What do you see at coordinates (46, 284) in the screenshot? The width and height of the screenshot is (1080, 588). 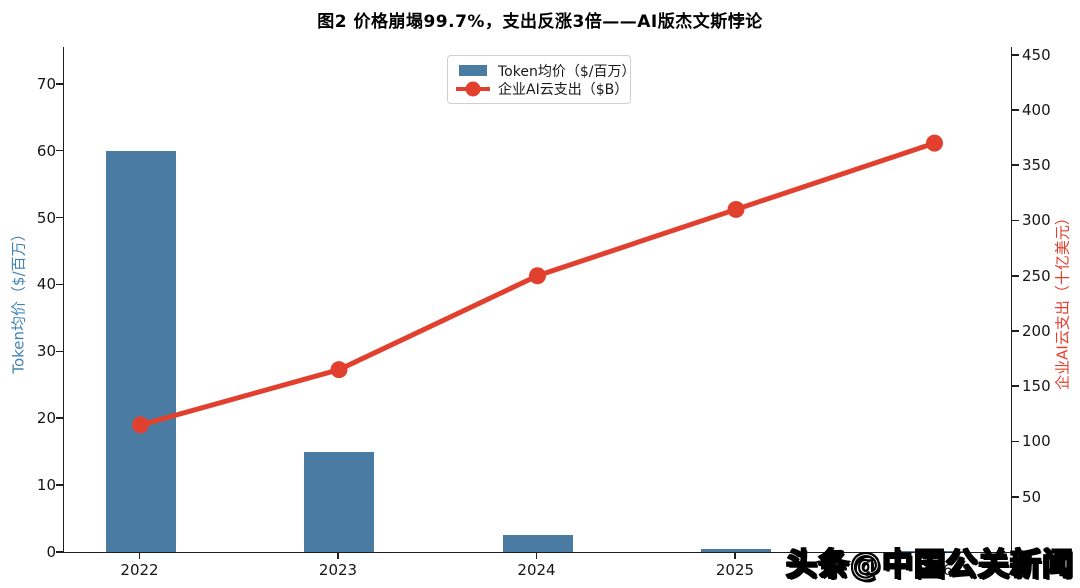 I see `left-tick-label: 40` at bounding box center [46, 284].